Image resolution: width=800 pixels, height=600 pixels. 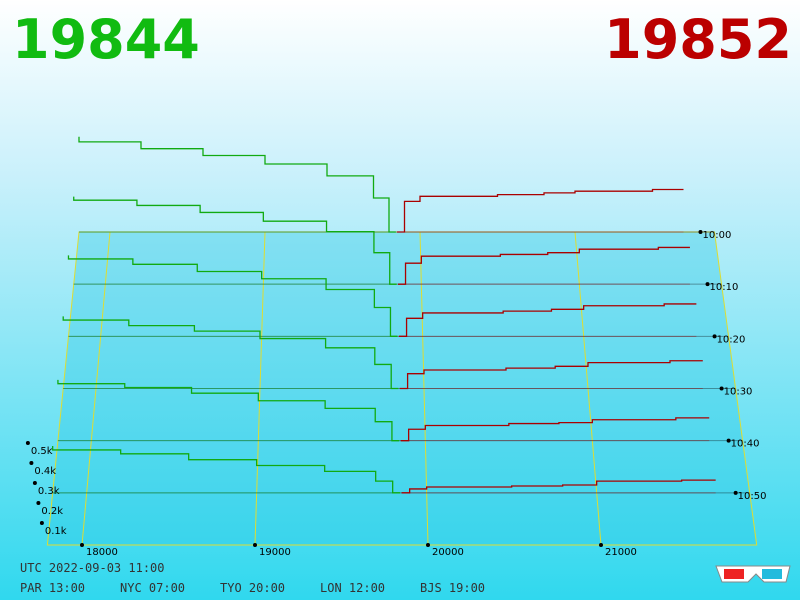 What do you see at coordinates (52, 588) in the screenshot?
I see `city-clock: PAR 13:00` at bounding box center [52, 588].